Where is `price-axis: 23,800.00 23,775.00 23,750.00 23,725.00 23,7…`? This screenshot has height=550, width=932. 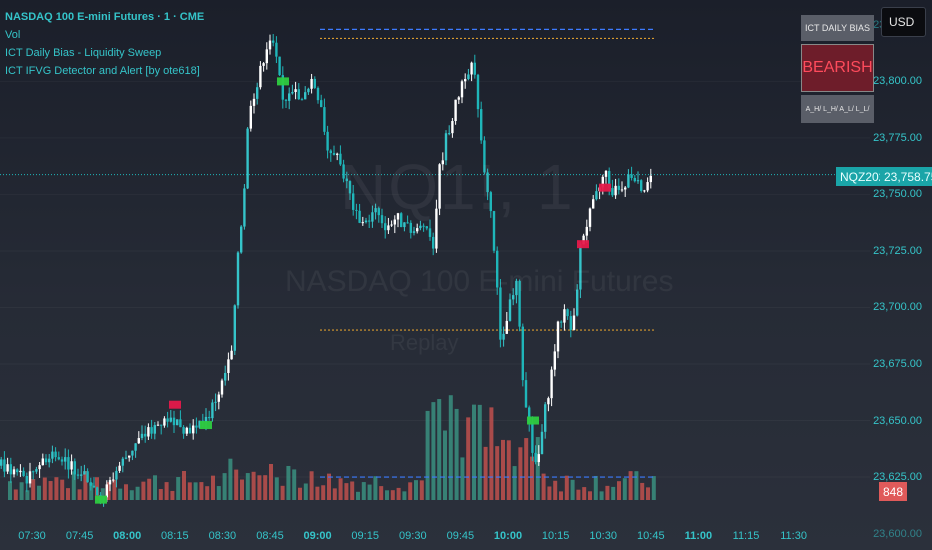 price-axis: 23,800.00 23,775.00 23,750.00 23,725.00 23,7… is located at coordinates (901, 270).